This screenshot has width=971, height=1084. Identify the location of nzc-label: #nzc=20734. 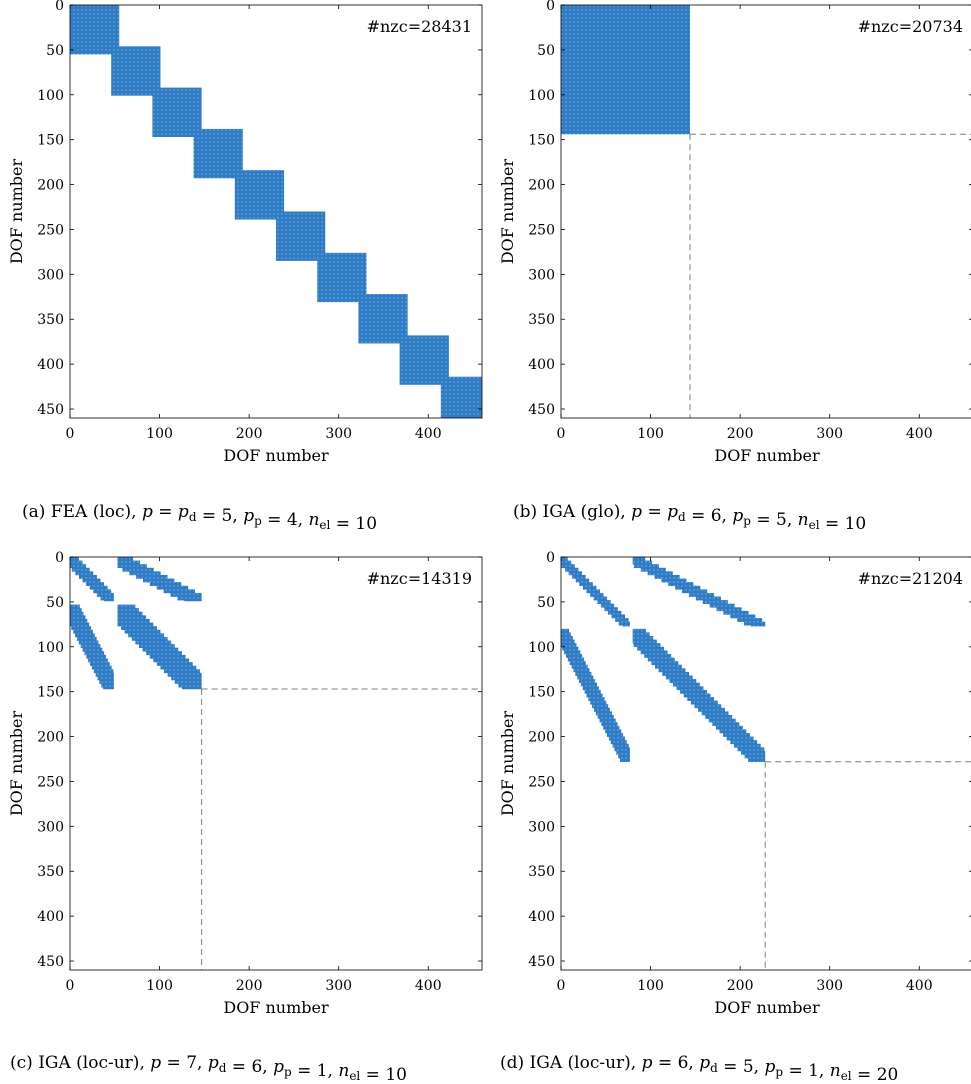
(910, 26).